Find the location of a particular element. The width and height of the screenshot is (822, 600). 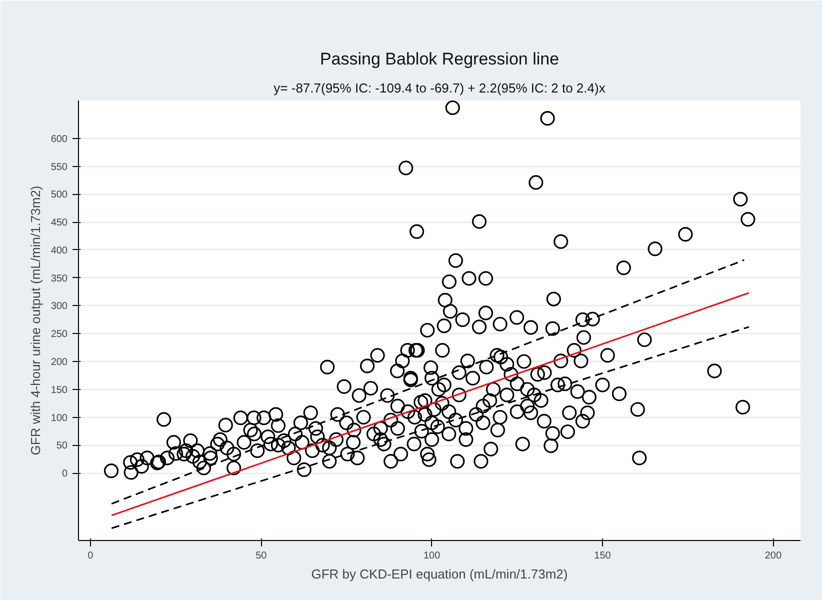

y-tick-label: 200 is located at coordinates (59, 362).